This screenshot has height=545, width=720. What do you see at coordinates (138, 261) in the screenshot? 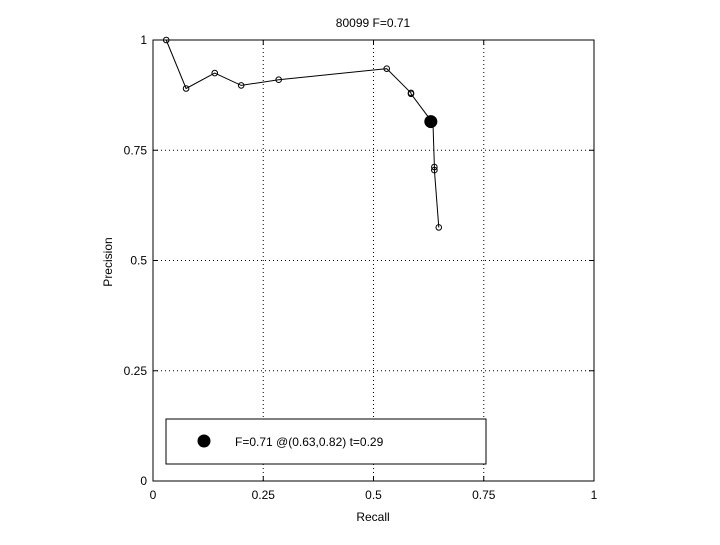
I see `y-tick-label: 0.5` at bounding box center [138, 261].